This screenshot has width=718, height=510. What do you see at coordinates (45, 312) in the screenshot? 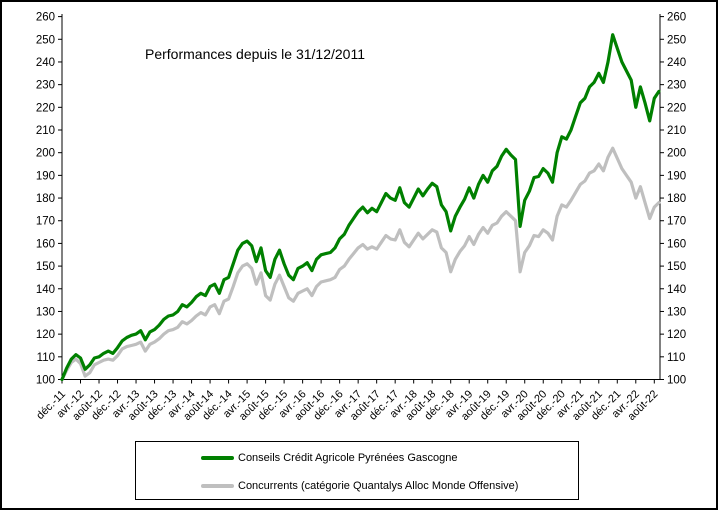
I see `y-axis-left-label: 130` at bounding box center [45, 312].